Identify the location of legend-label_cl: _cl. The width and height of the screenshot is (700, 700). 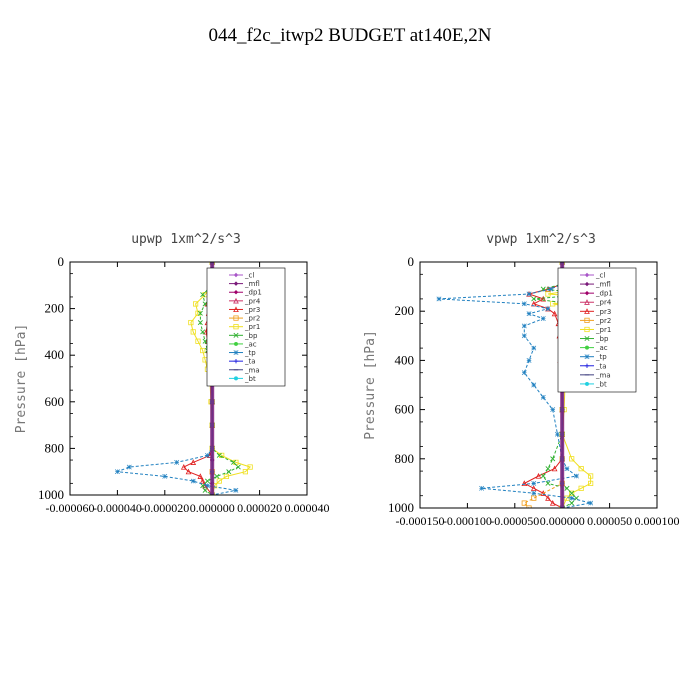
(600, 276).